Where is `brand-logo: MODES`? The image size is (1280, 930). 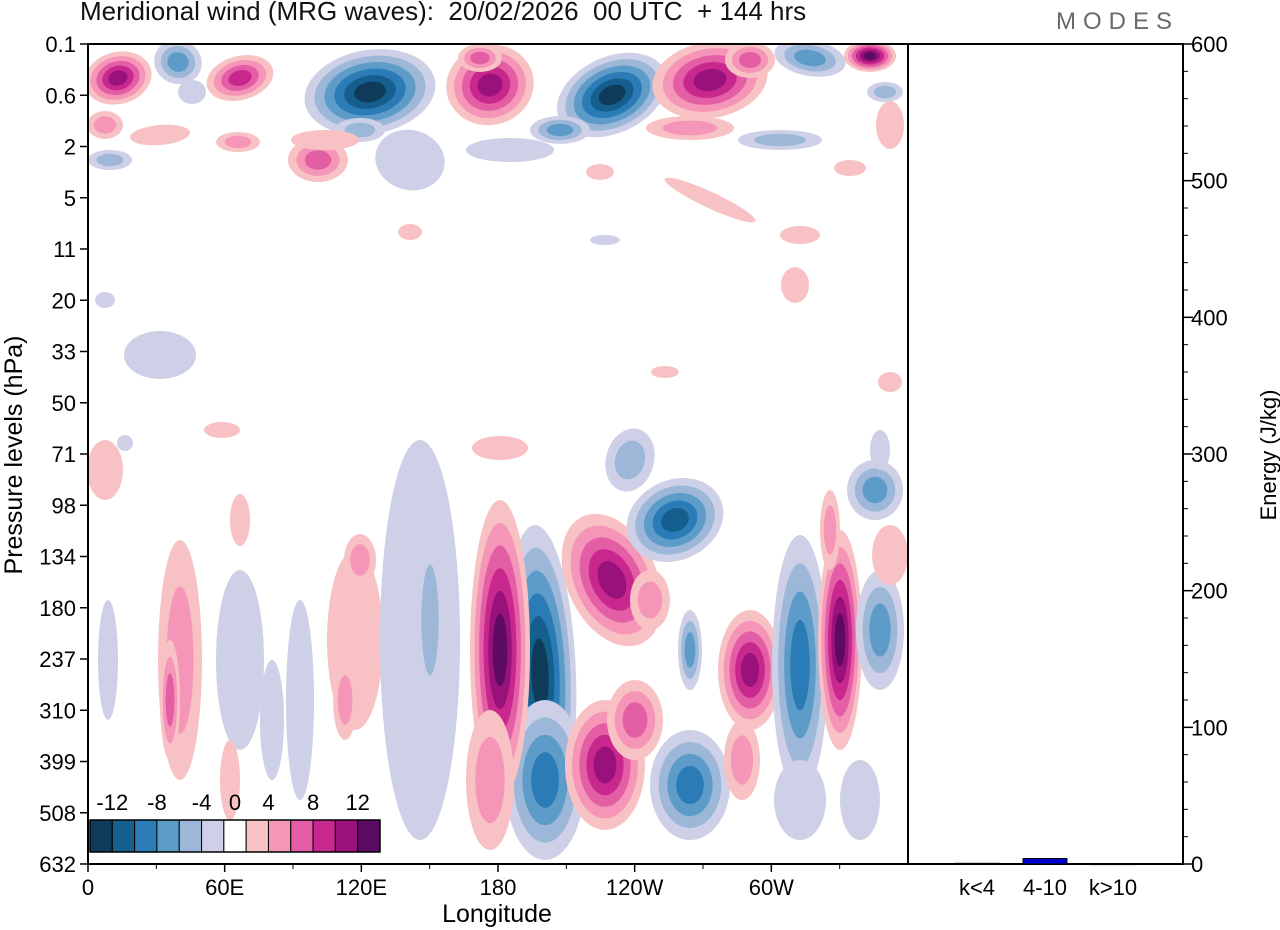
brand-logo: MODES is located at coordinates (1118, 21).